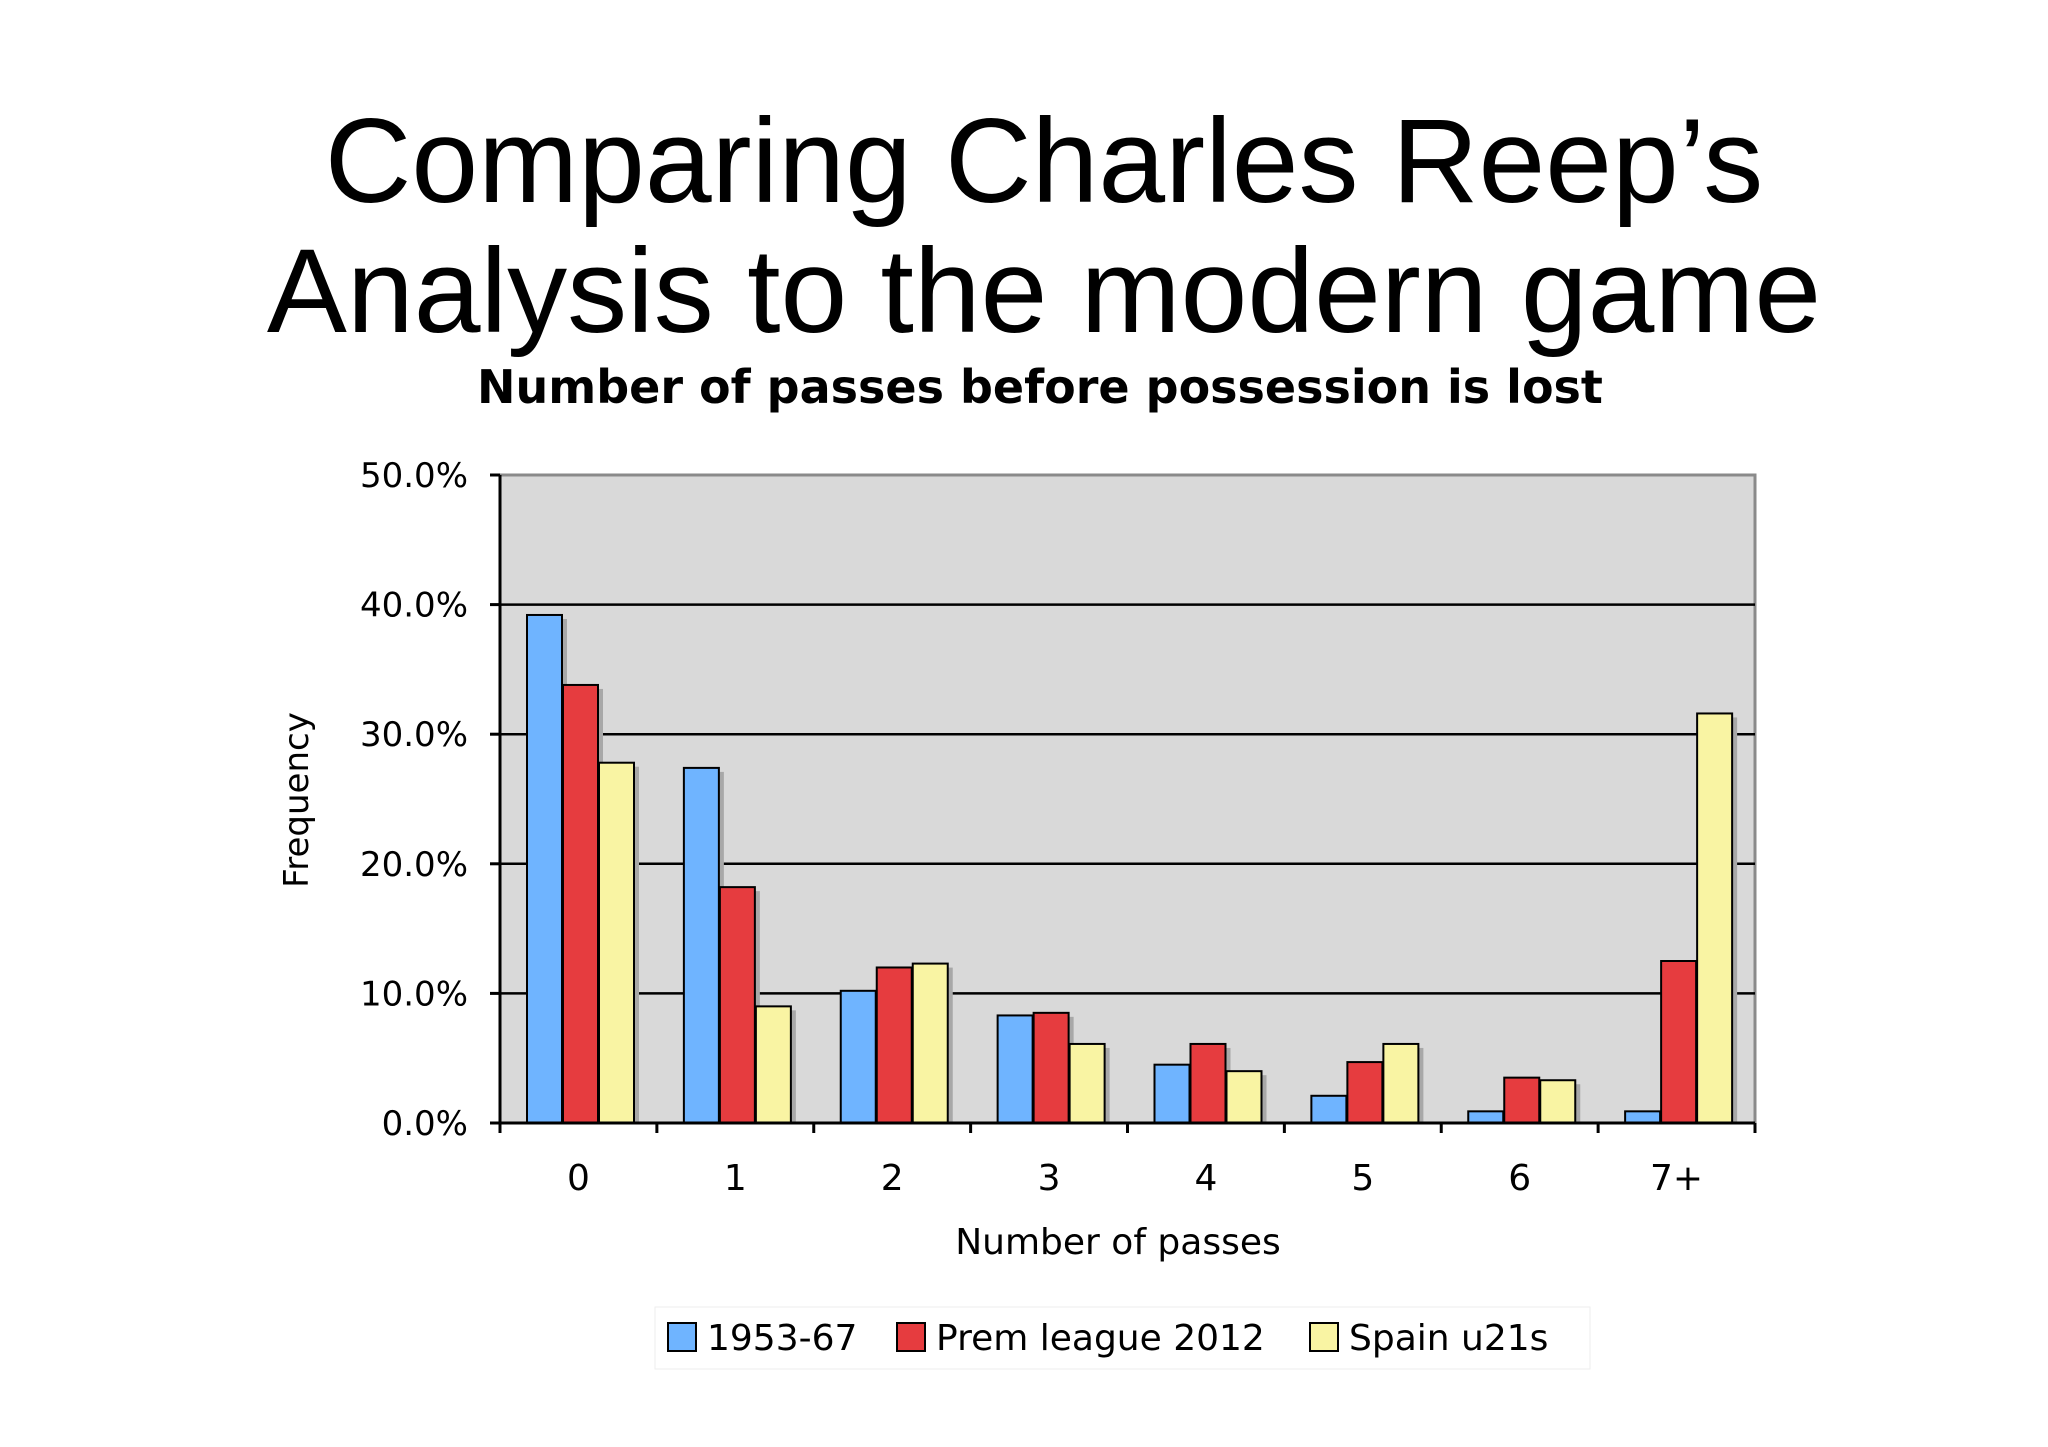  Describe the element at coordinates (1118, 1242) in the screenshot. I see `x-axis-label: Number of passes` at that location.